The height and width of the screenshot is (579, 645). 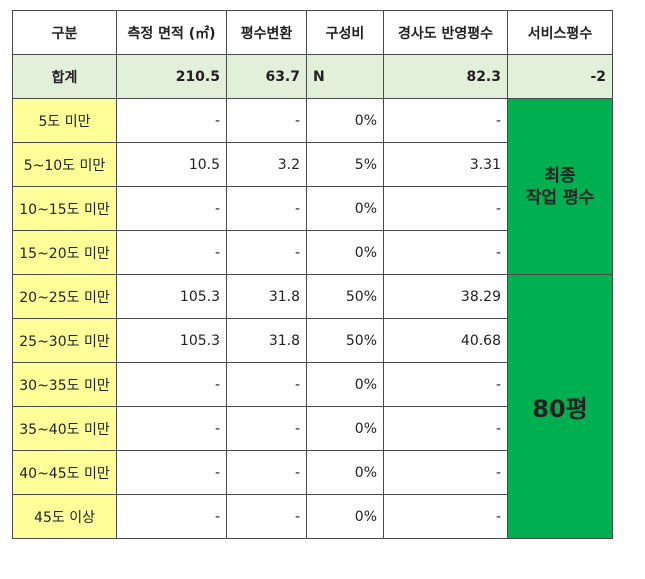 I want to click on row-label: 45도 이상, so click(x=64, y=516).